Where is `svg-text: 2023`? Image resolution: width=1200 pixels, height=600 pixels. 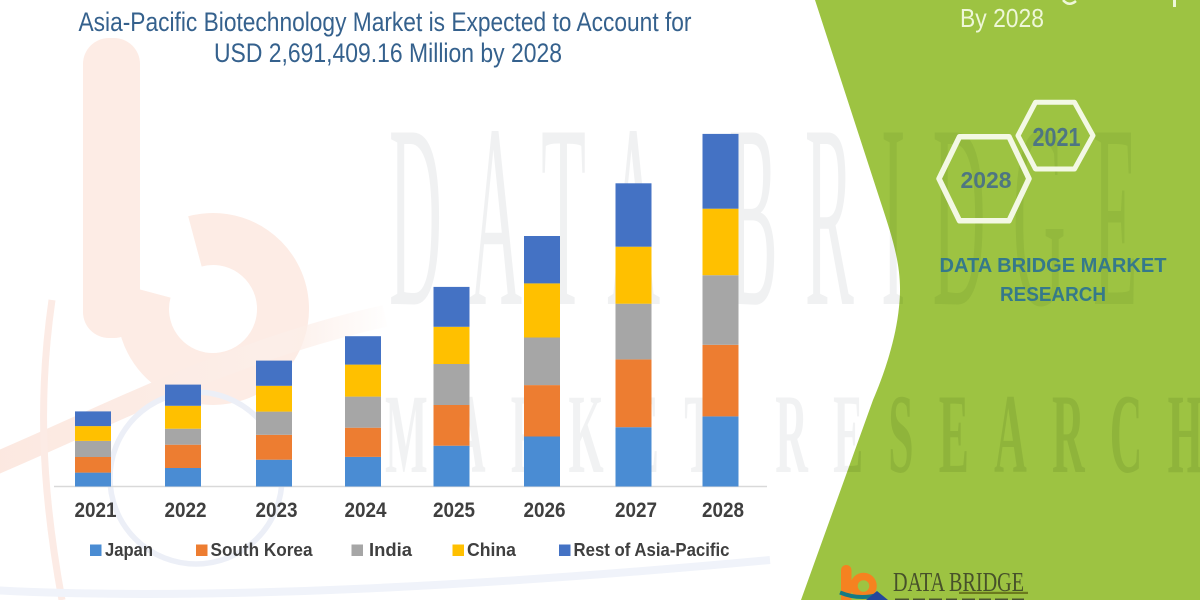
svg-text: 2023 is located at coordinates (277, 510).